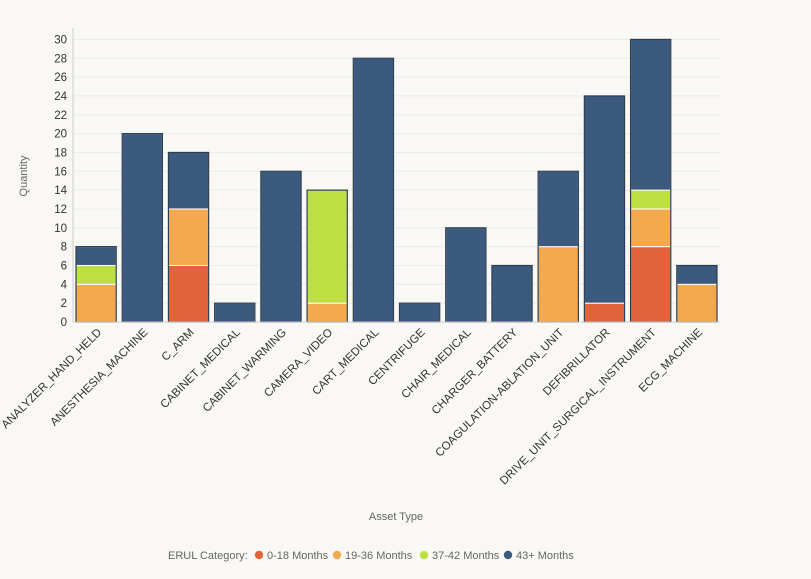 The height and width of the screenshot is (579, 811). I want to click on legend-title: ERUL Category:, so click(208, 556).